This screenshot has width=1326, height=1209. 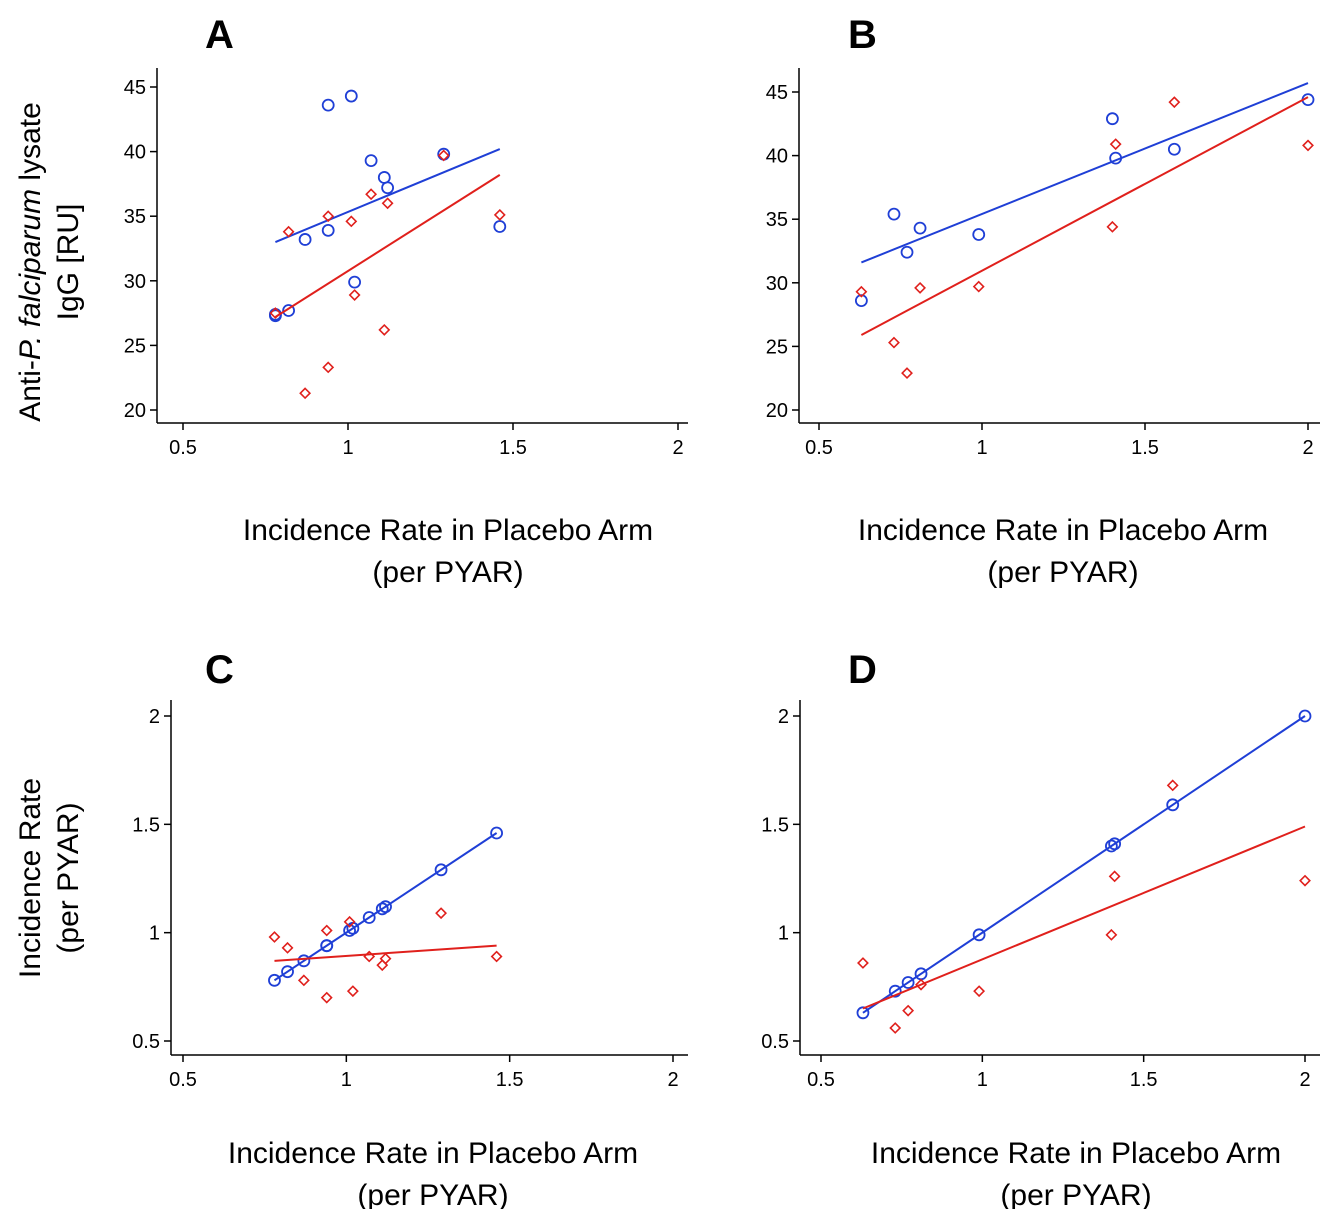 What do you see at coordinates (821, 1080) in the screenshot?
I see `x-tick-label: 0.5` at bounding box center [821, 1080].